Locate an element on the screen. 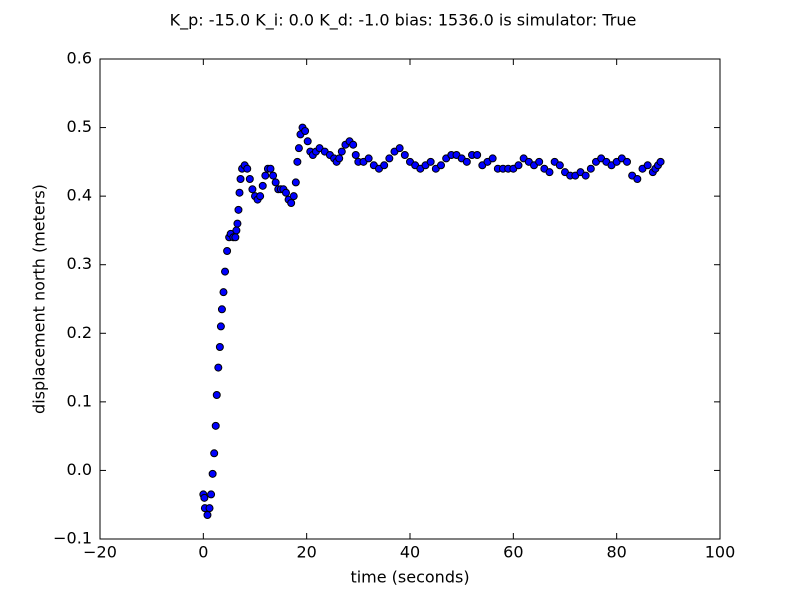 The image size is (800, 600). x-tick-label: 40 is located at coordinates (410, 552).